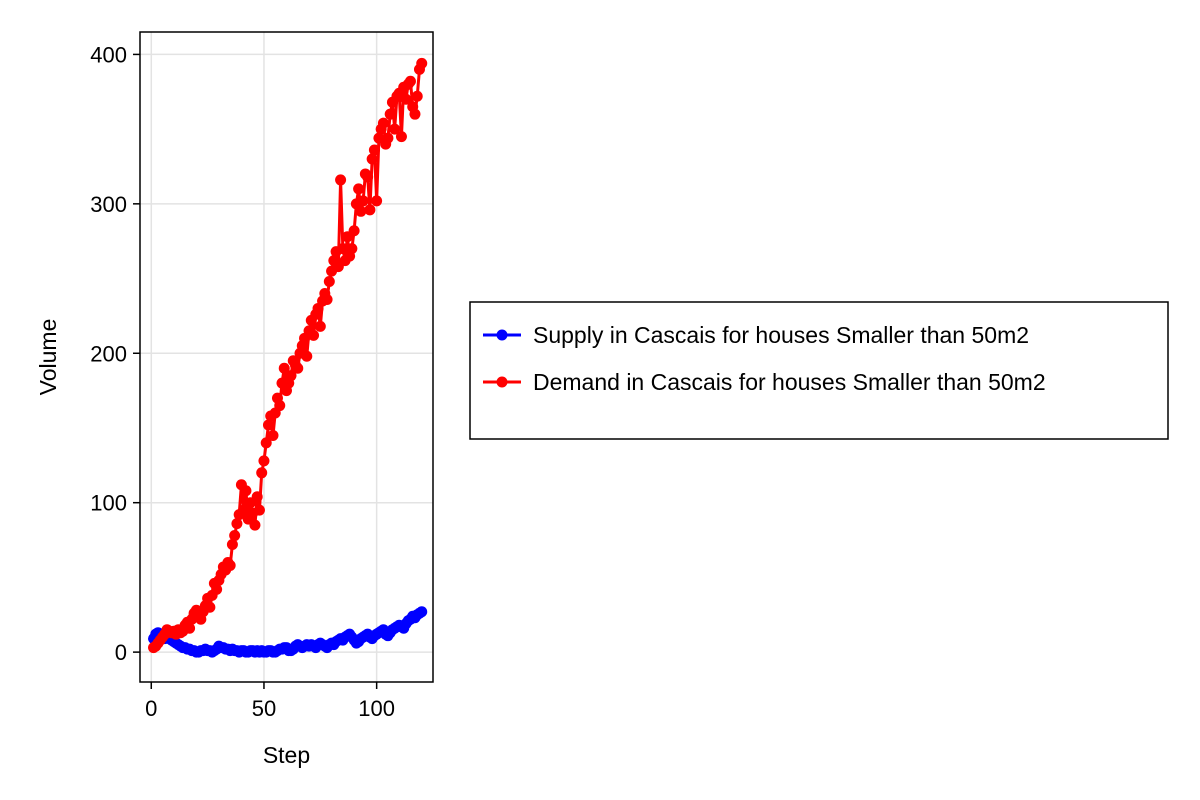 The image size is (1200, 800). What do you see at coordinates (121, 652) in the screenshot?
I see `y-tick-label: 0` at bounding box center [121, 652].